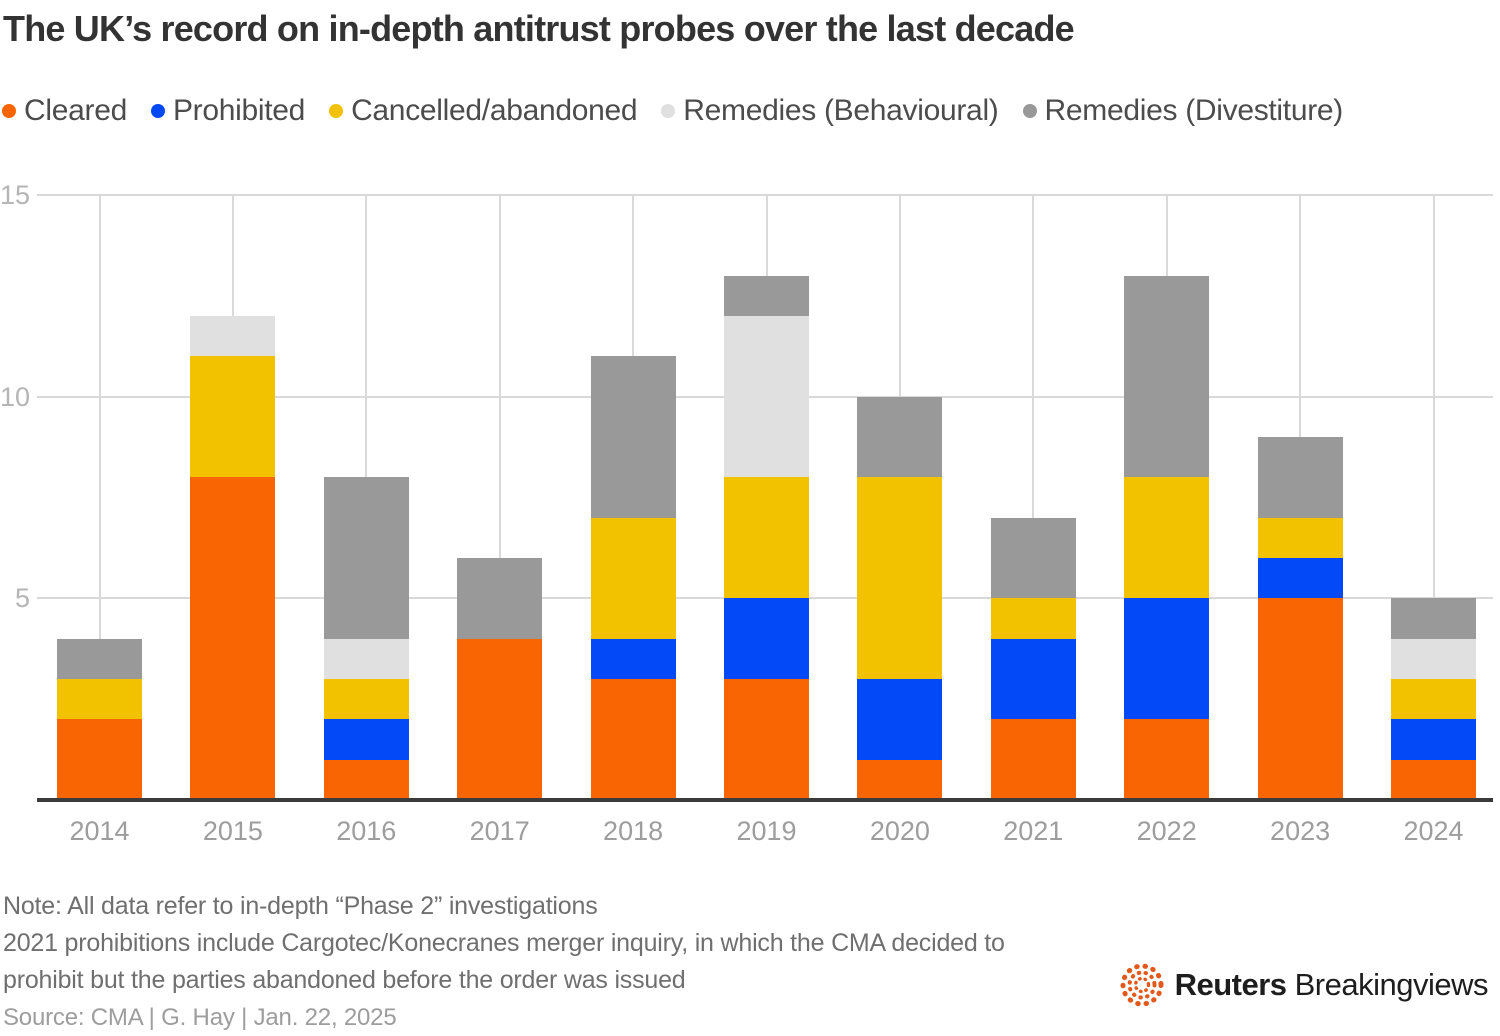 Image resolution: width=1500 pixels, height=1036 pixels. Describe the element at coordinates (900, 578) in the screenshot. I see `bar-segment-2020-cancelled-abandoned` at that location.